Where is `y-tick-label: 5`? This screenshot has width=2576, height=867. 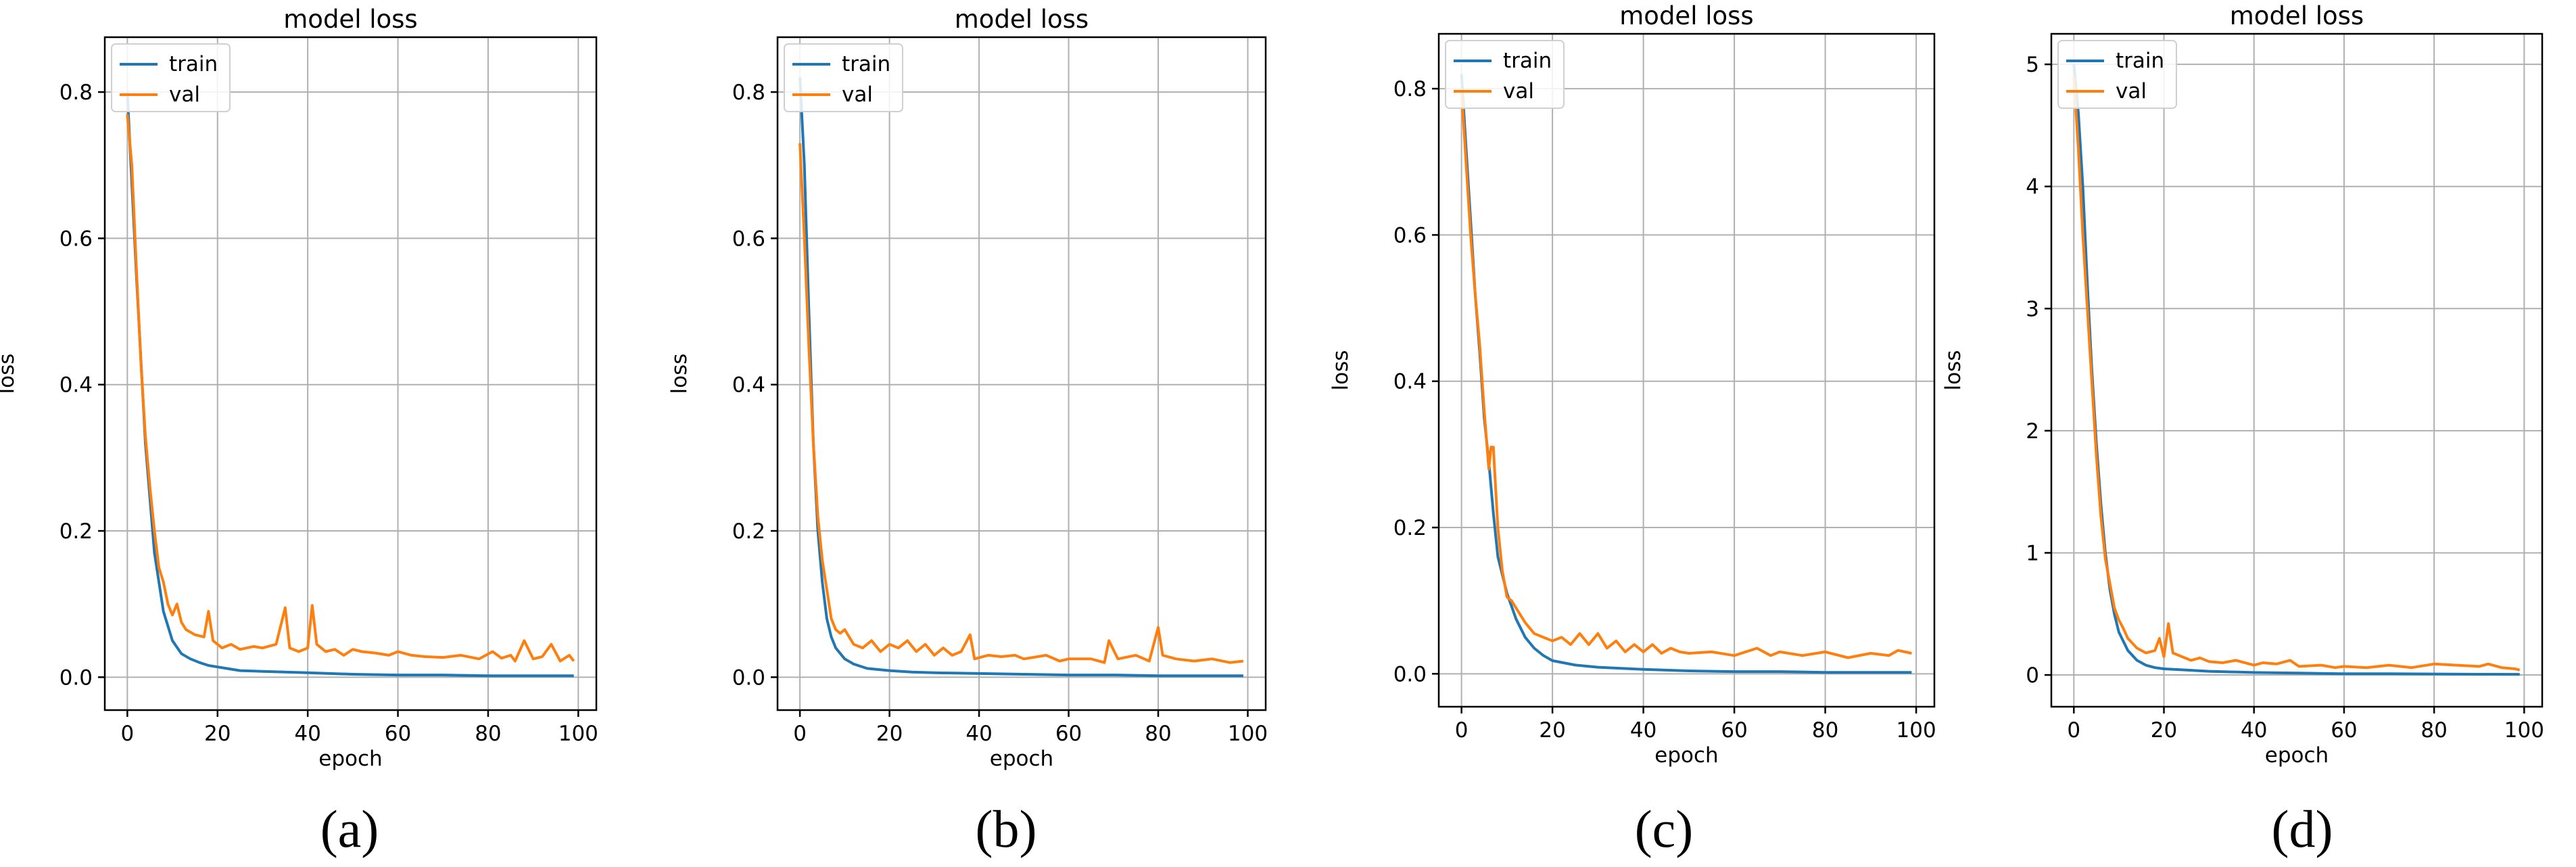 y-tick-label: 5 is located at coordinates (2032, 65).